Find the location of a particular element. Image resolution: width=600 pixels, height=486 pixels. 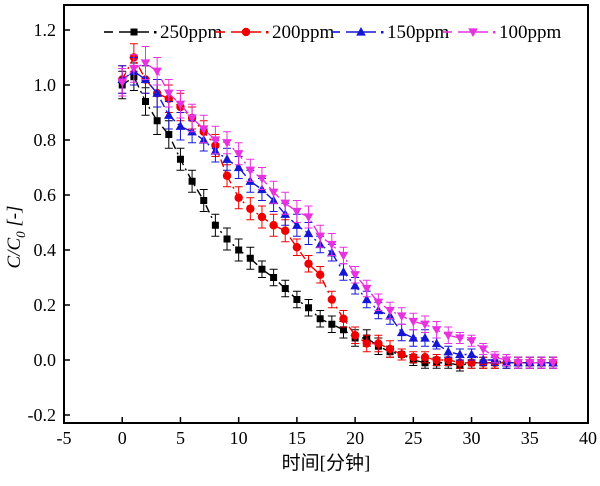

x-axis-label: 时间[分钟] is located at coordinates (326, 463).